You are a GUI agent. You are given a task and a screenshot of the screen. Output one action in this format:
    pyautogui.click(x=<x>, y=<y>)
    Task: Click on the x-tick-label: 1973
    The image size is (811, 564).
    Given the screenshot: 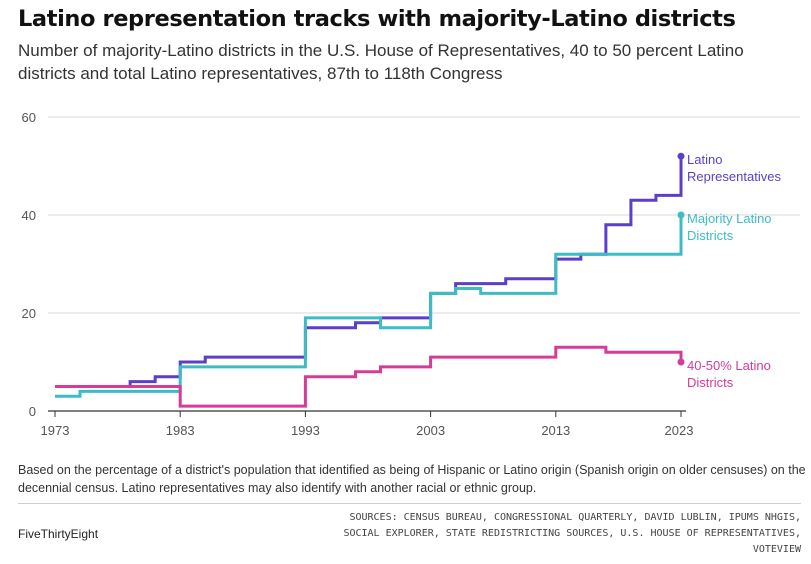 What is the action you would take?
    pyautogui.click(x=55, y=430)
    